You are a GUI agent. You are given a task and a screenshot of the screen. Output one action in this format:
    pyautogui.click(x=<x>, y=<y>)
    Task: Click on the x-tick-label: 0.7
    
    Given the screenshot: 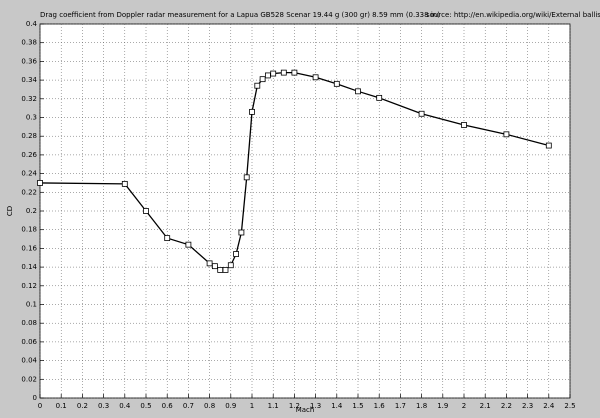 What is the action you would take?
    pyautogui.click(x=188, y=406)
    